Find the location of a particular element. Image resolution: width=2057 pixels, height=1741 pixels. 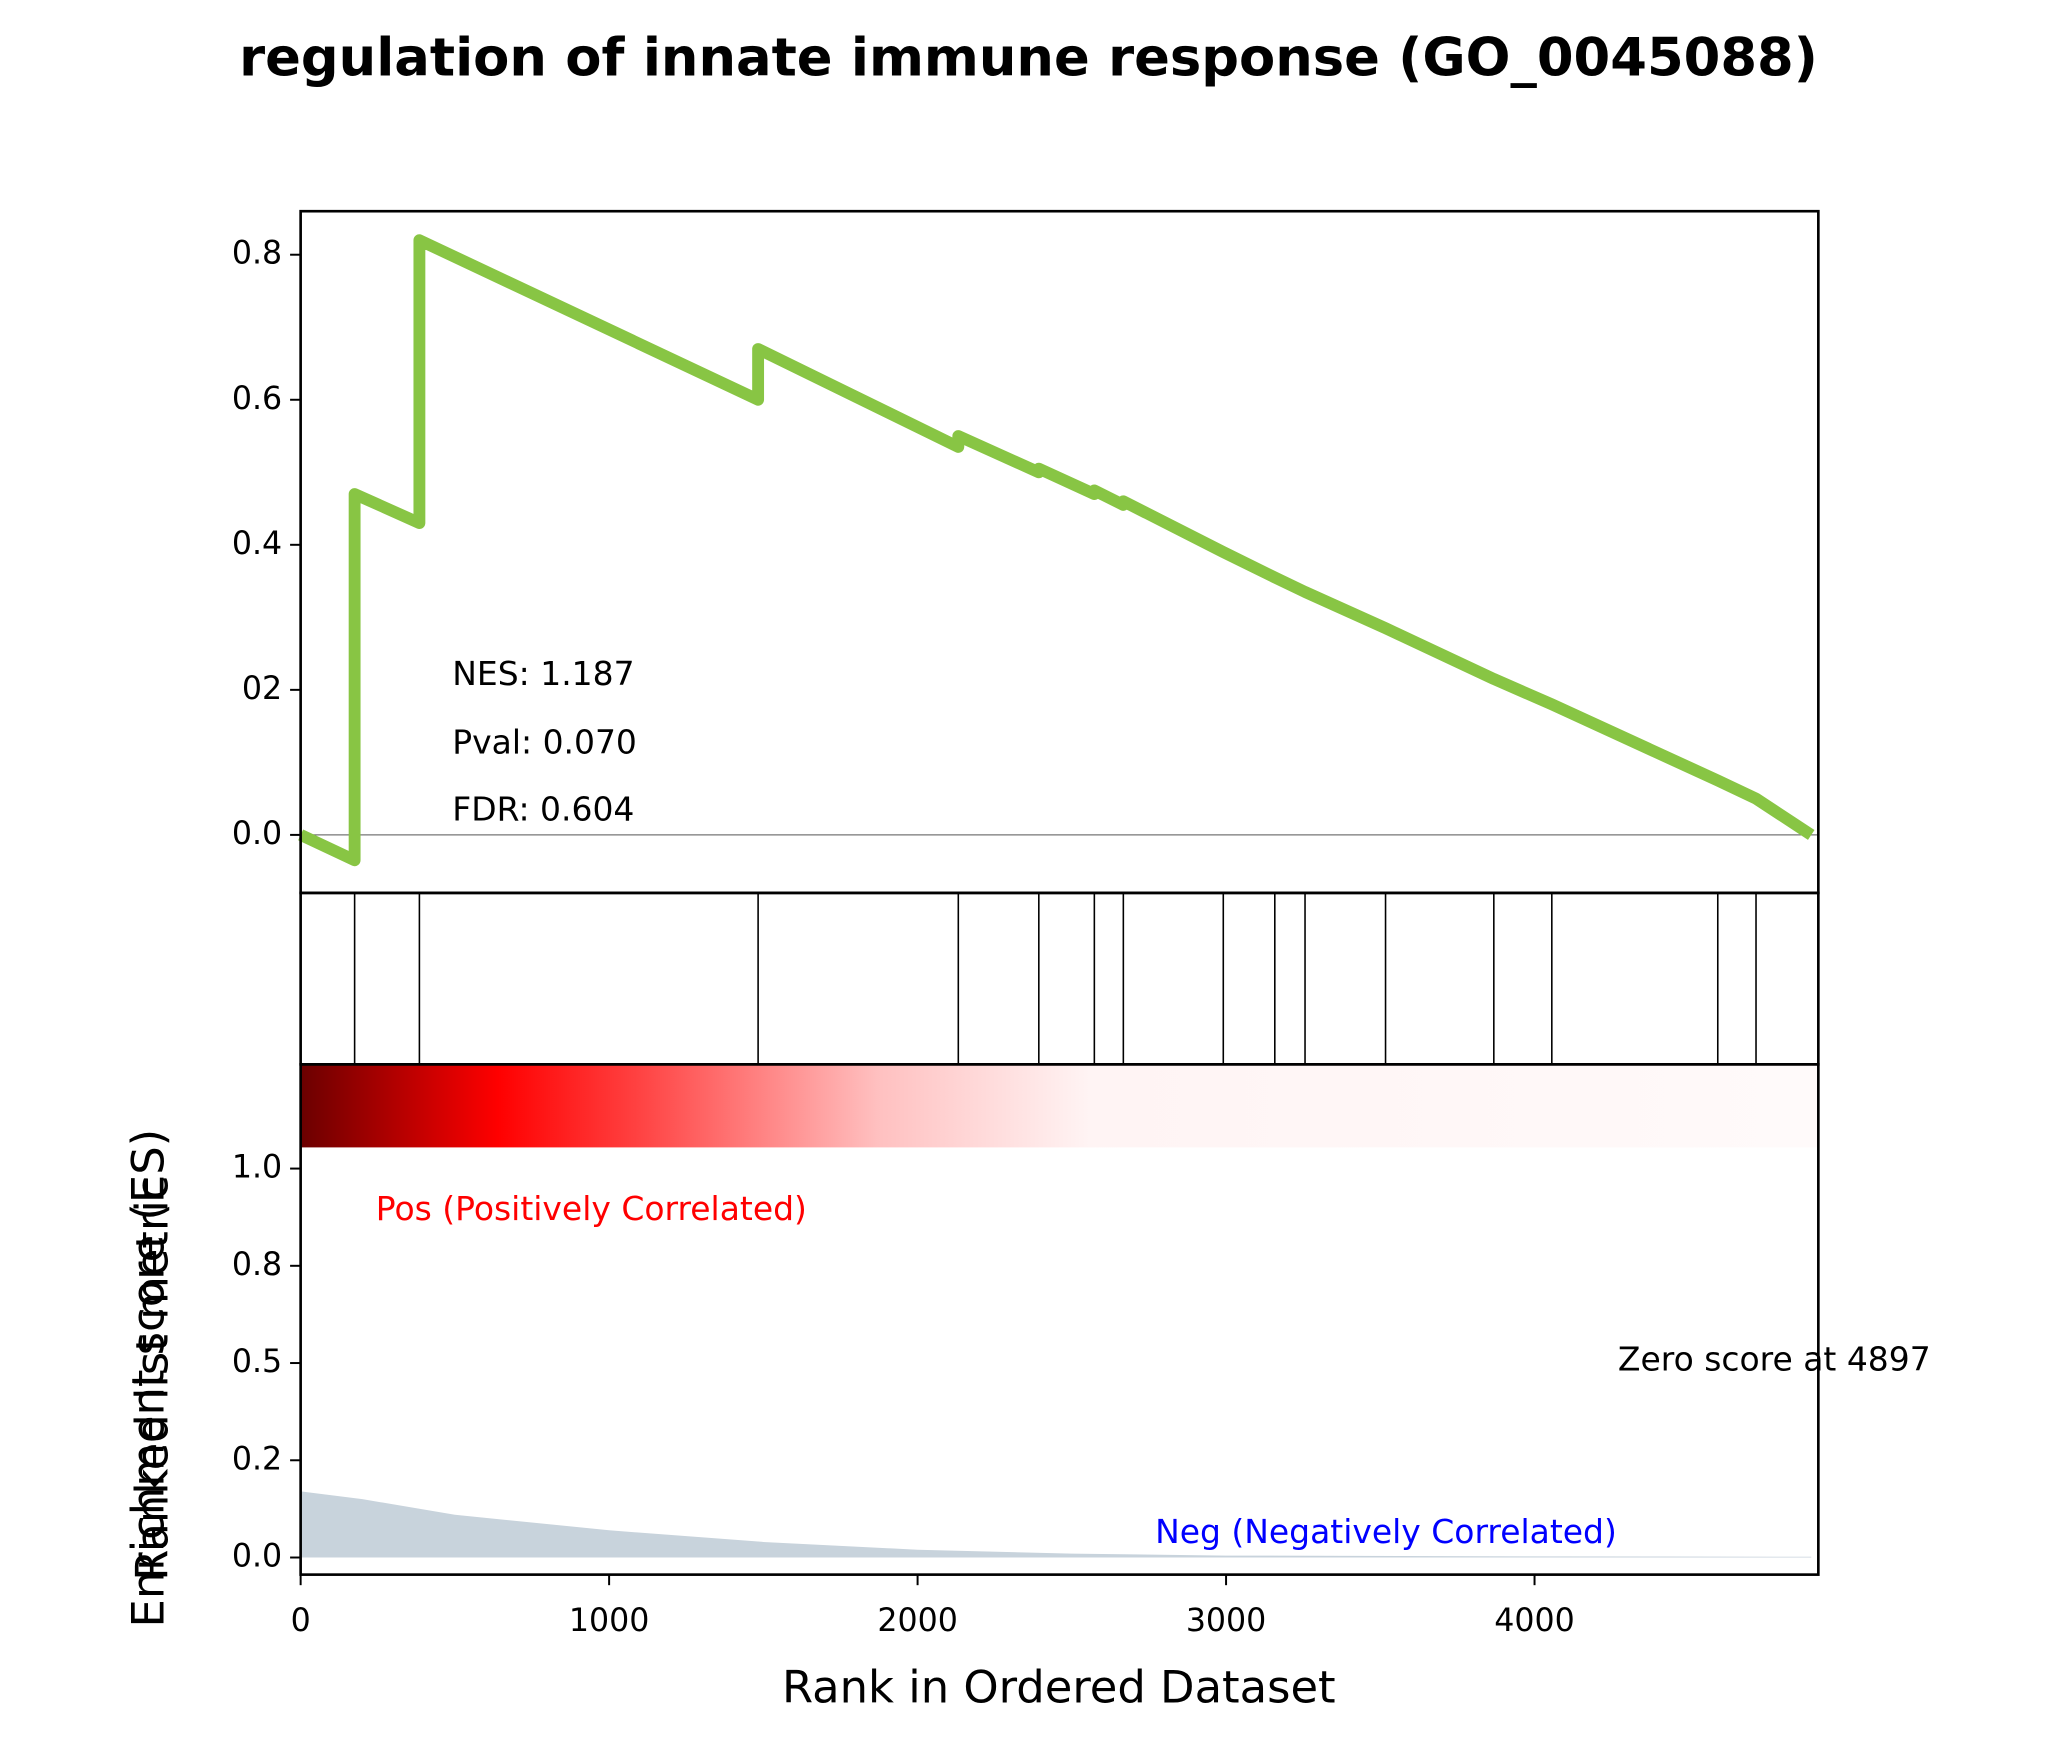

y-tick-label: 0.5 is located at coordinates (257, 1362).